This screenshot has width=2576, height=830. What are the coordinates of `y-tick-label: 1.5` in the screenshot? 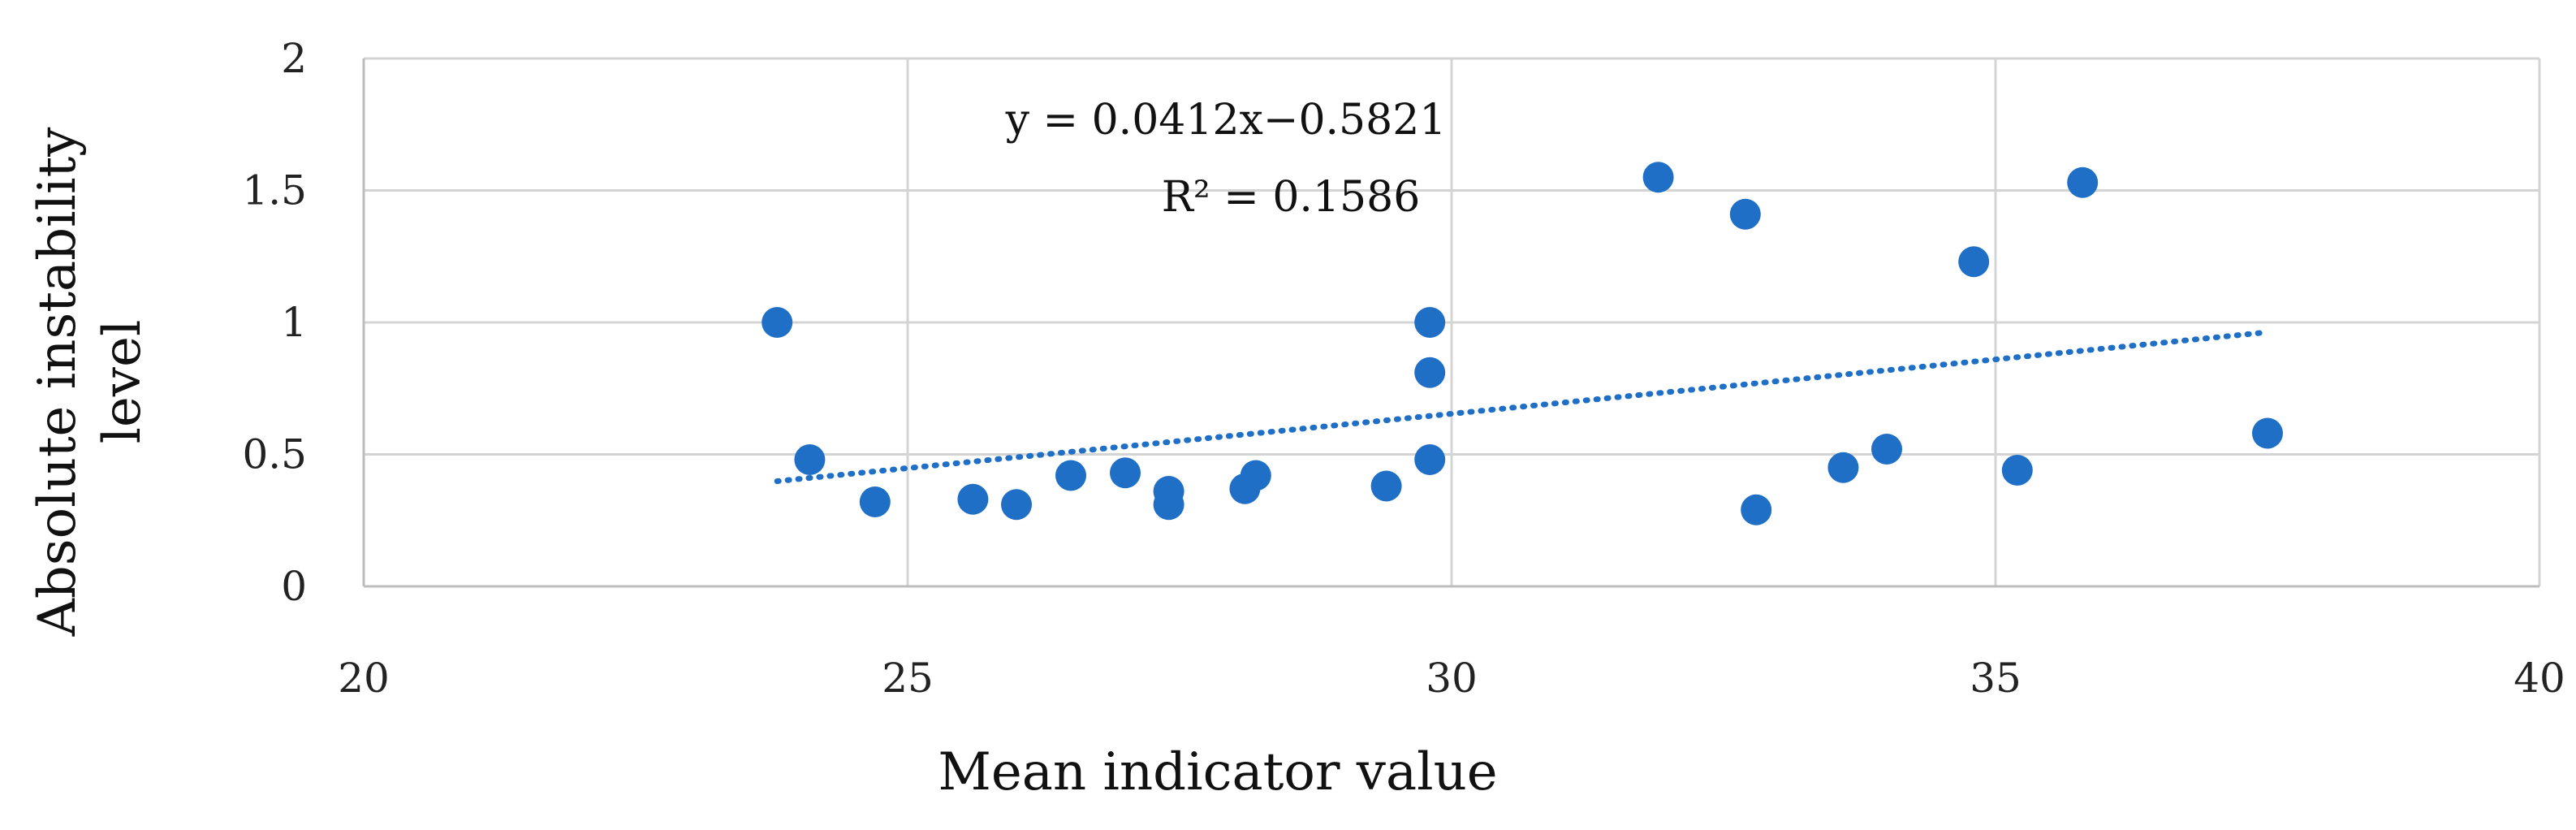 It's located at (274, 190).